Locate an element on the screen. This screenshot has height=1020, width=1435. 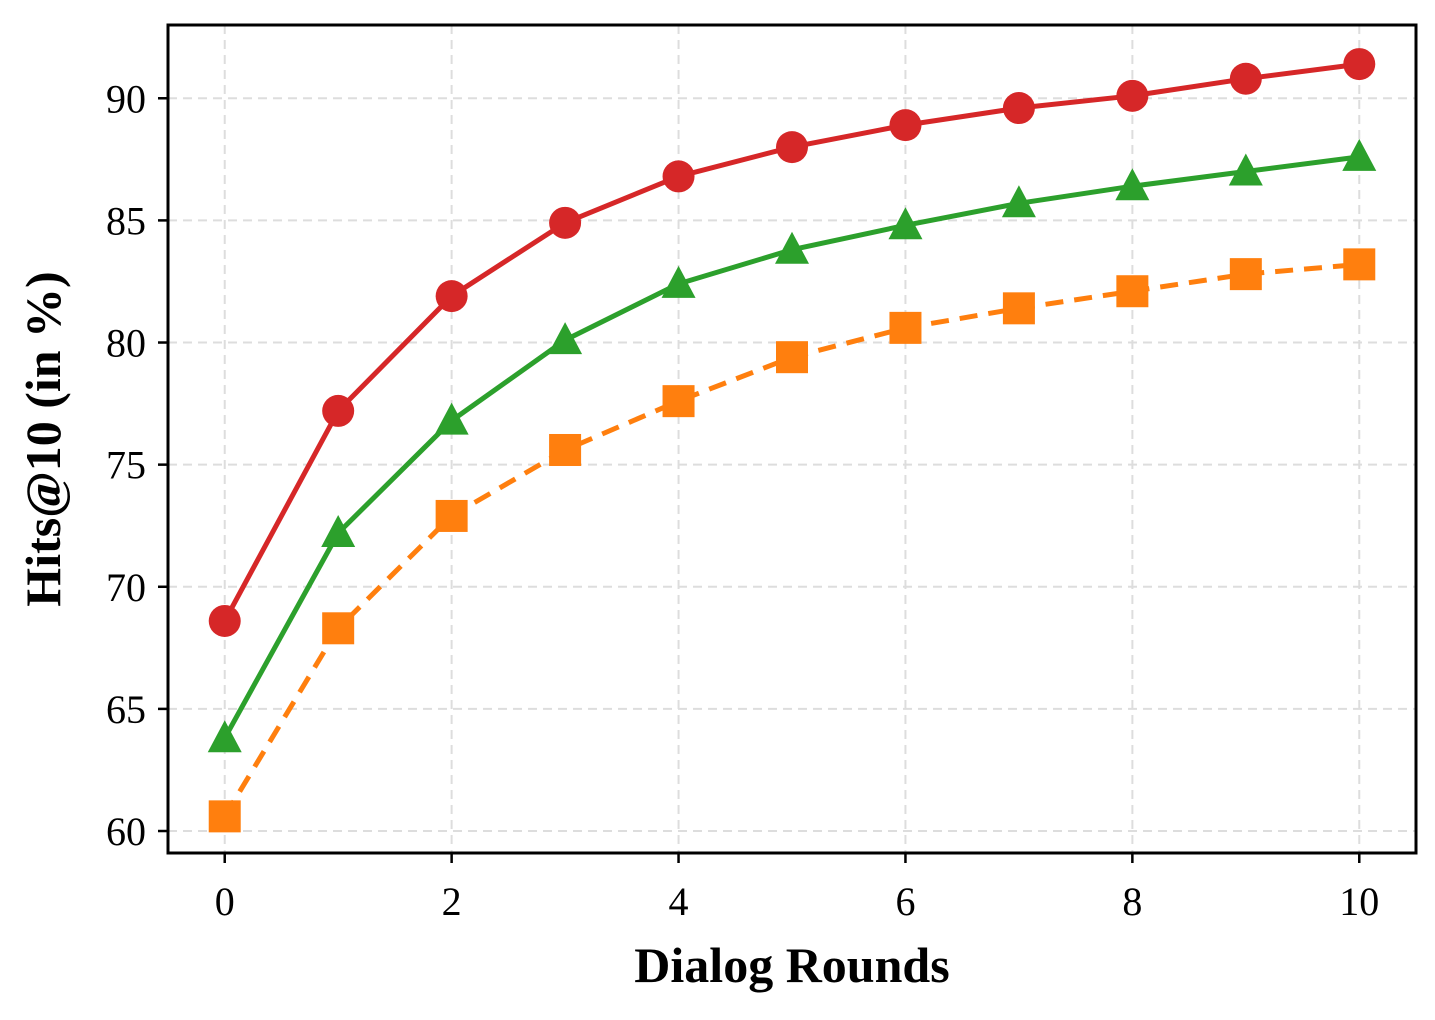
x-tick-label: 10 is located at coordinates (1359, 901).